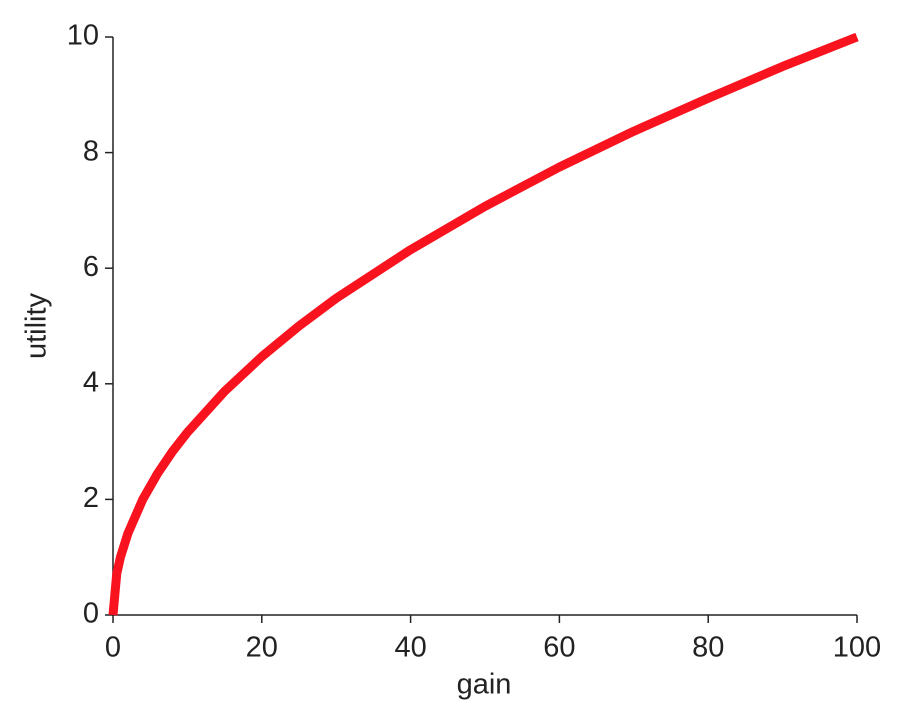  I want to click on y-tick-label: 8, so click(91, 151).